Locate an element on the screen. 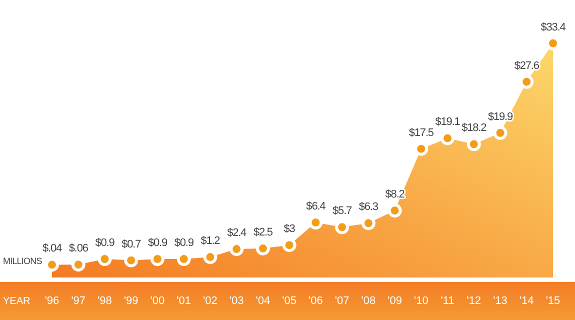  x-tick-label: '09 is located at coordinates (395, 300).